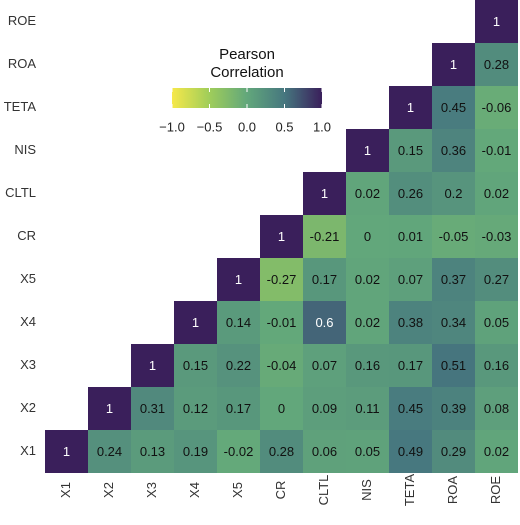  I want to click on cell-label: 0.6, so click(324, 322).